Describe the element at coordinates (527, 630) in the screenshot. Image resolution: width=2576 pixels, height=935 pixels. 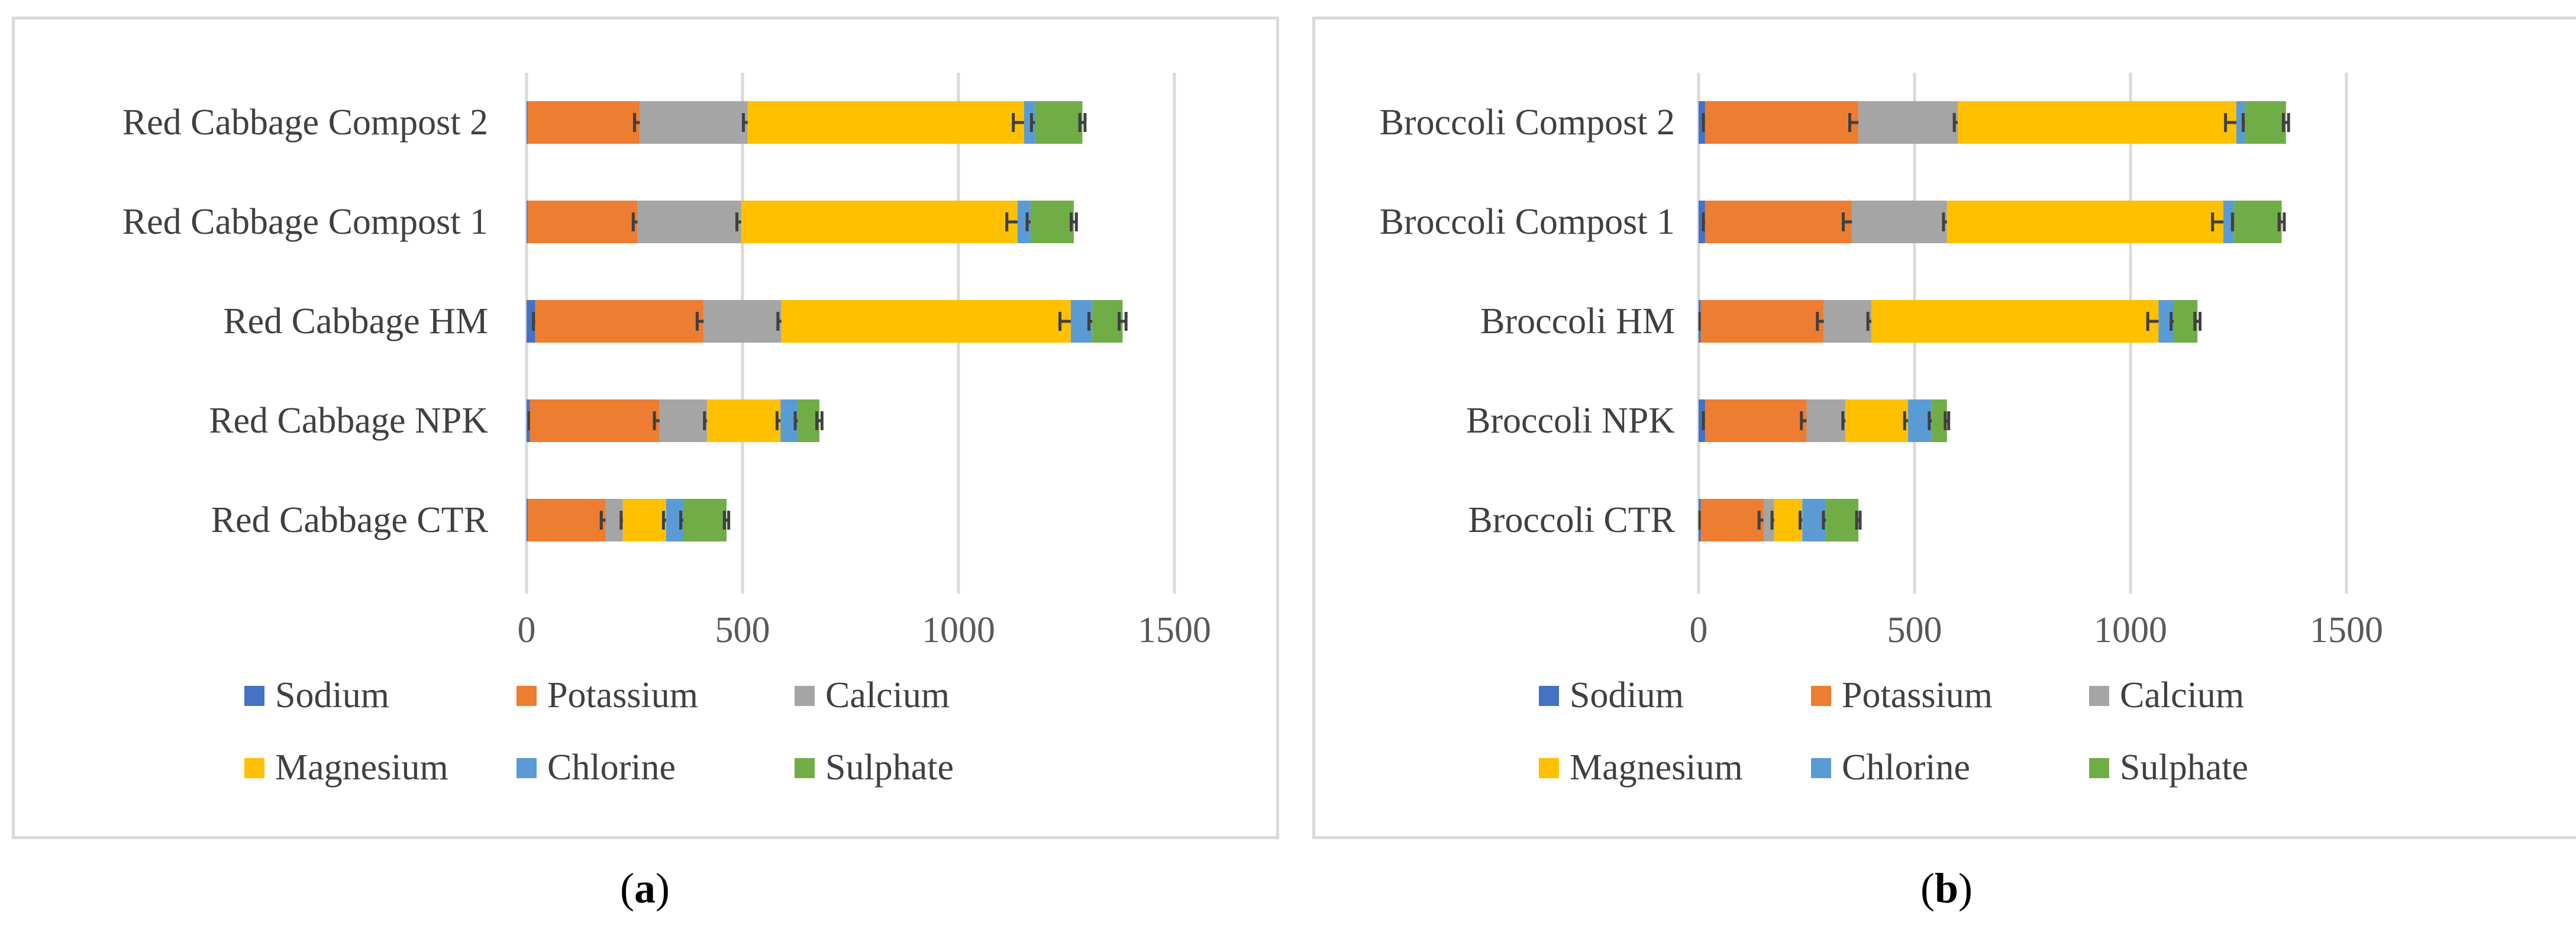
I see `x-tick-label-a-0: 0` at that location.